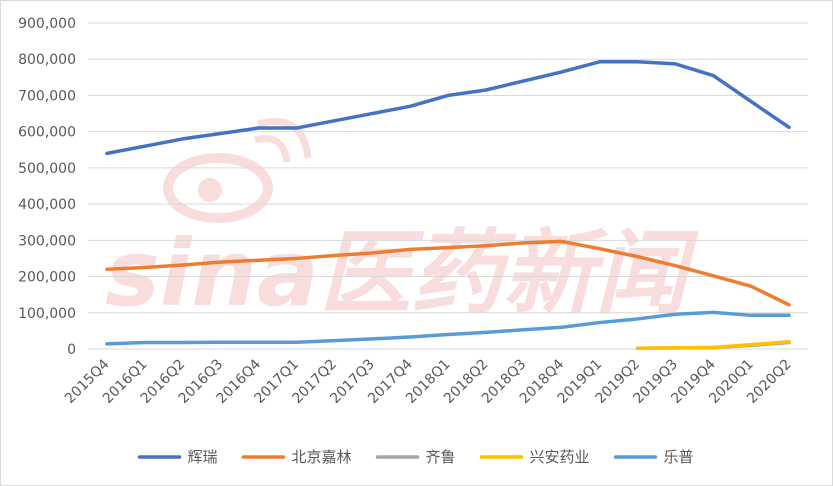 The image size is (833, 486). Describe the element at coordinates (47, 205) in the screenshot. I see `y-tick-label: 400,000` at that location.